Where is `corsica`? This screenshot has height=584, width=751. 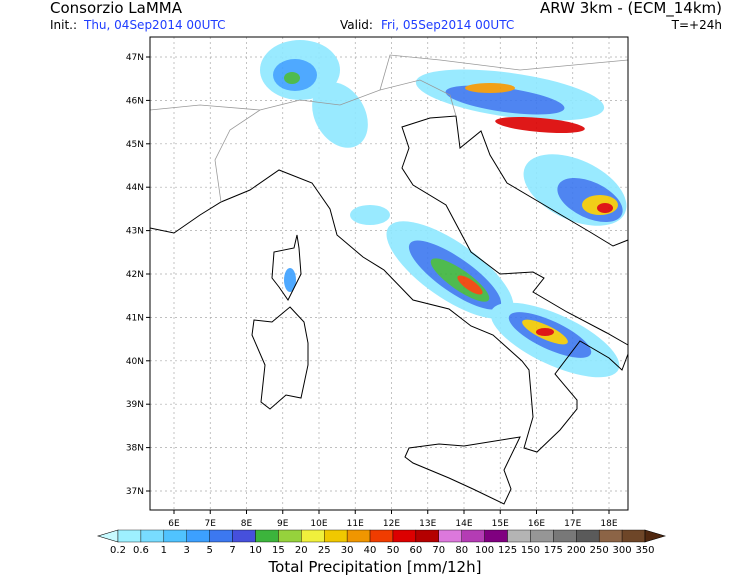
corsica is located at coordinates (286, 267).